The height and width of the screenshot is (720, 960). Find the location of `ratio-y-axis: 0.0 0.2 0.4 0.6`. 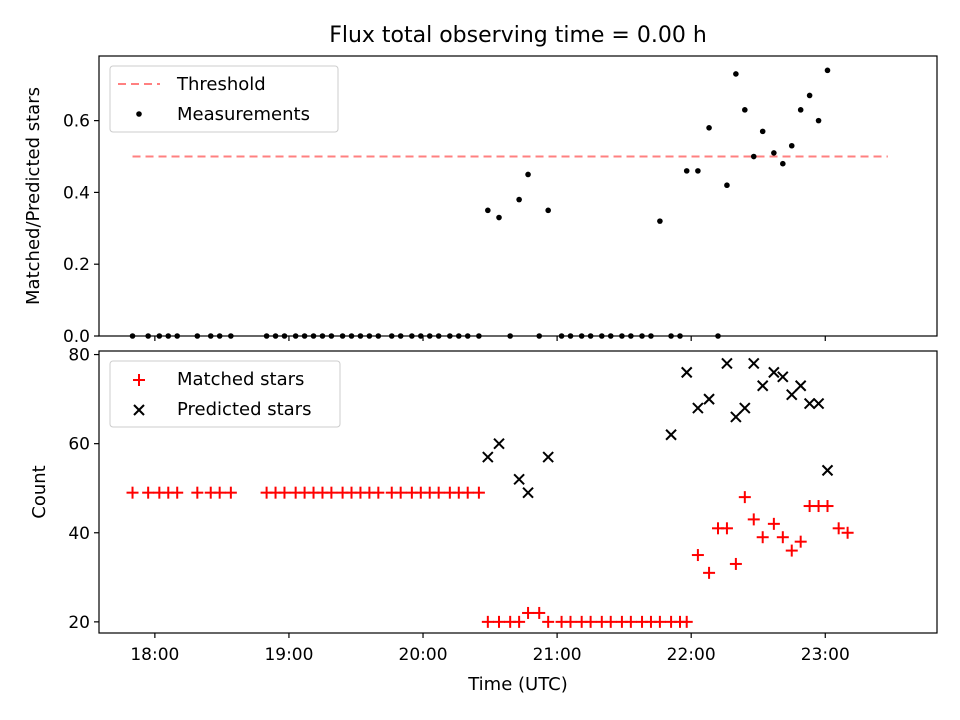

ratio-y-axis: 0.0 0.2 0.4 0.6 is located at coordinates (81, 229).